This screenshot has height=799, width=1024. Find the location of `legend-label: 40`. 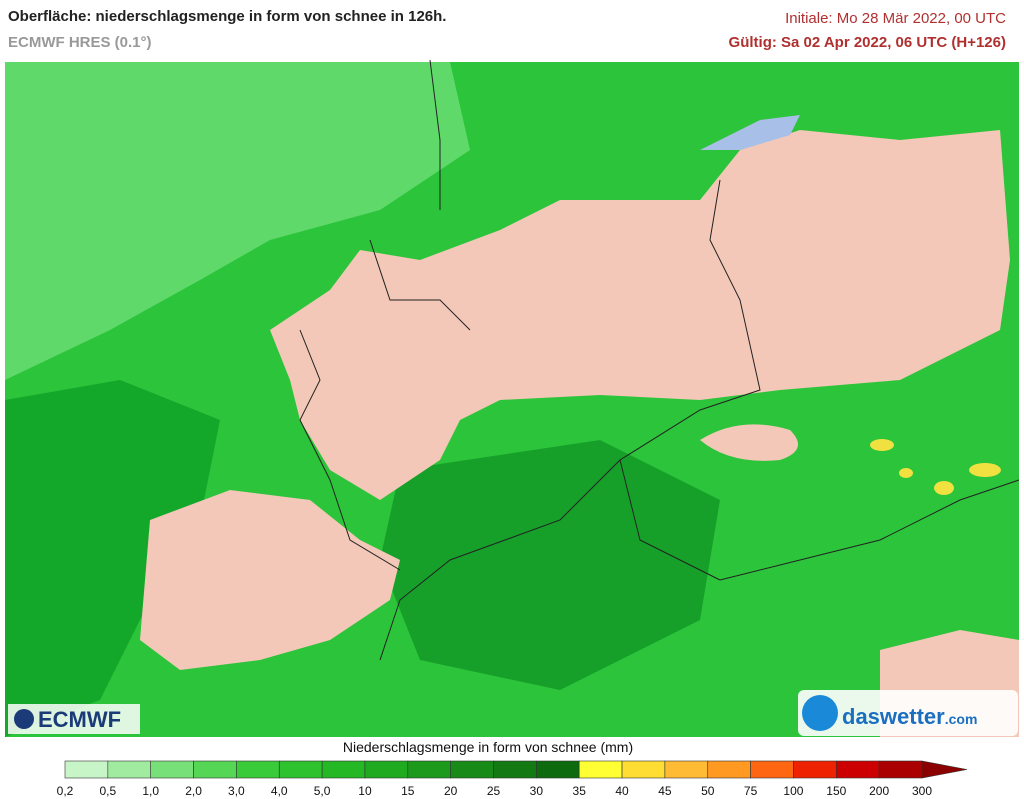

legend-label: 40 is located at coordinates (622, 791).